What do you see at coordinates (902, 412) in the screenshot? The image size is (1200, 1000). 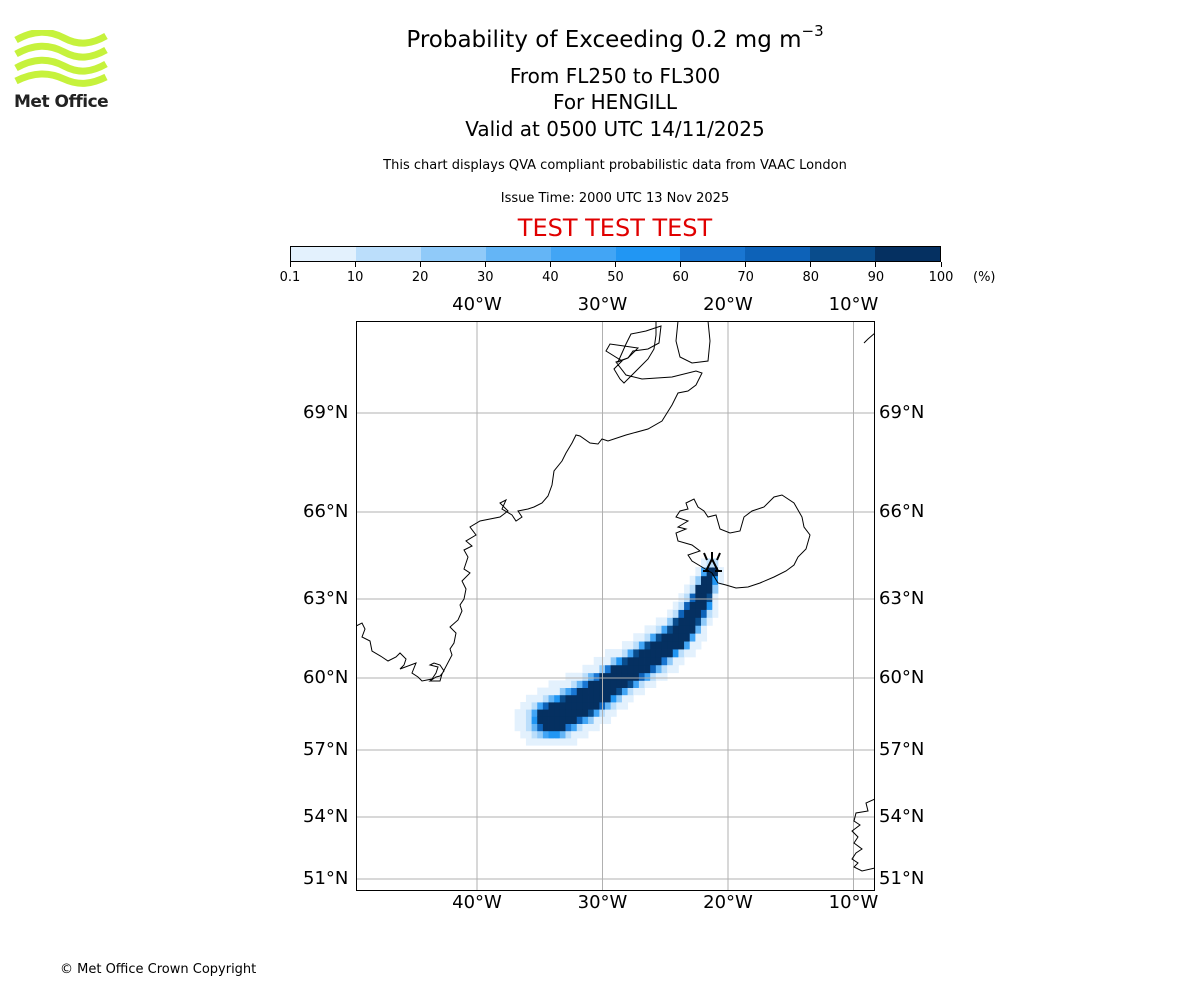 I see `latitude-label-right: 69°N` at bounding box center [902, 412].